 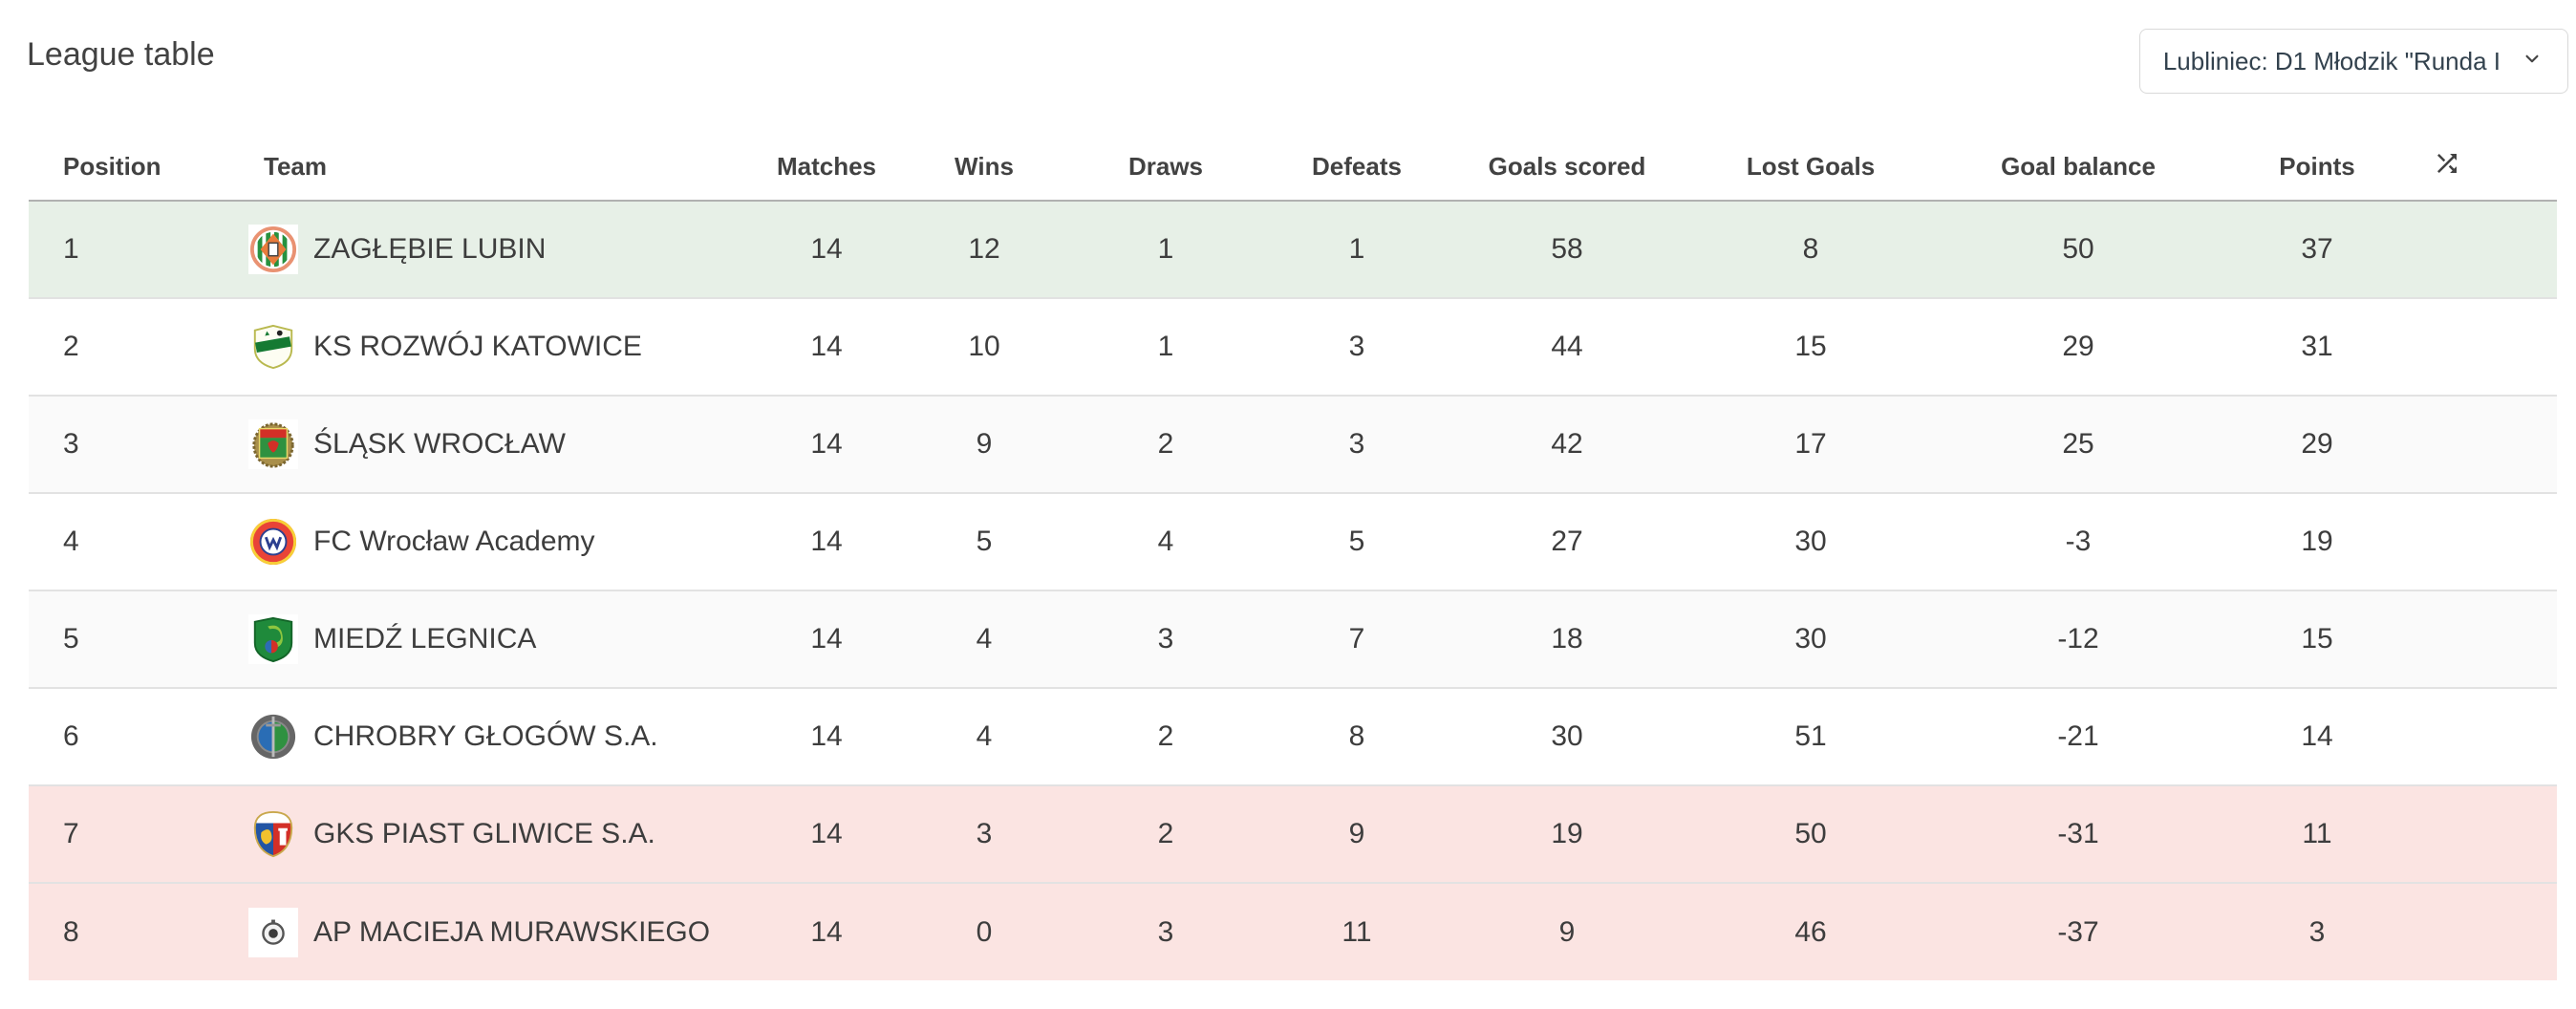 What do you see at coordinates (273, 639) in the screenshot?
I see `miedz-legnica-badge-icon` at bounding box center [273, 639].